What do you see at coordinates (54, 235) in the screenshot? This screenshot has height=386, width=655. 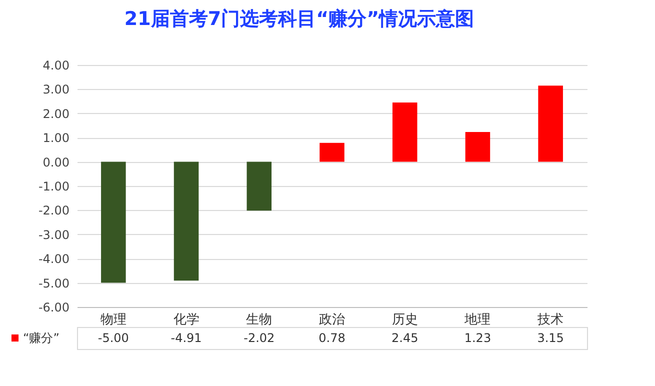 I see `y-tick-label: -3.00` at bounding box center [54, 235].